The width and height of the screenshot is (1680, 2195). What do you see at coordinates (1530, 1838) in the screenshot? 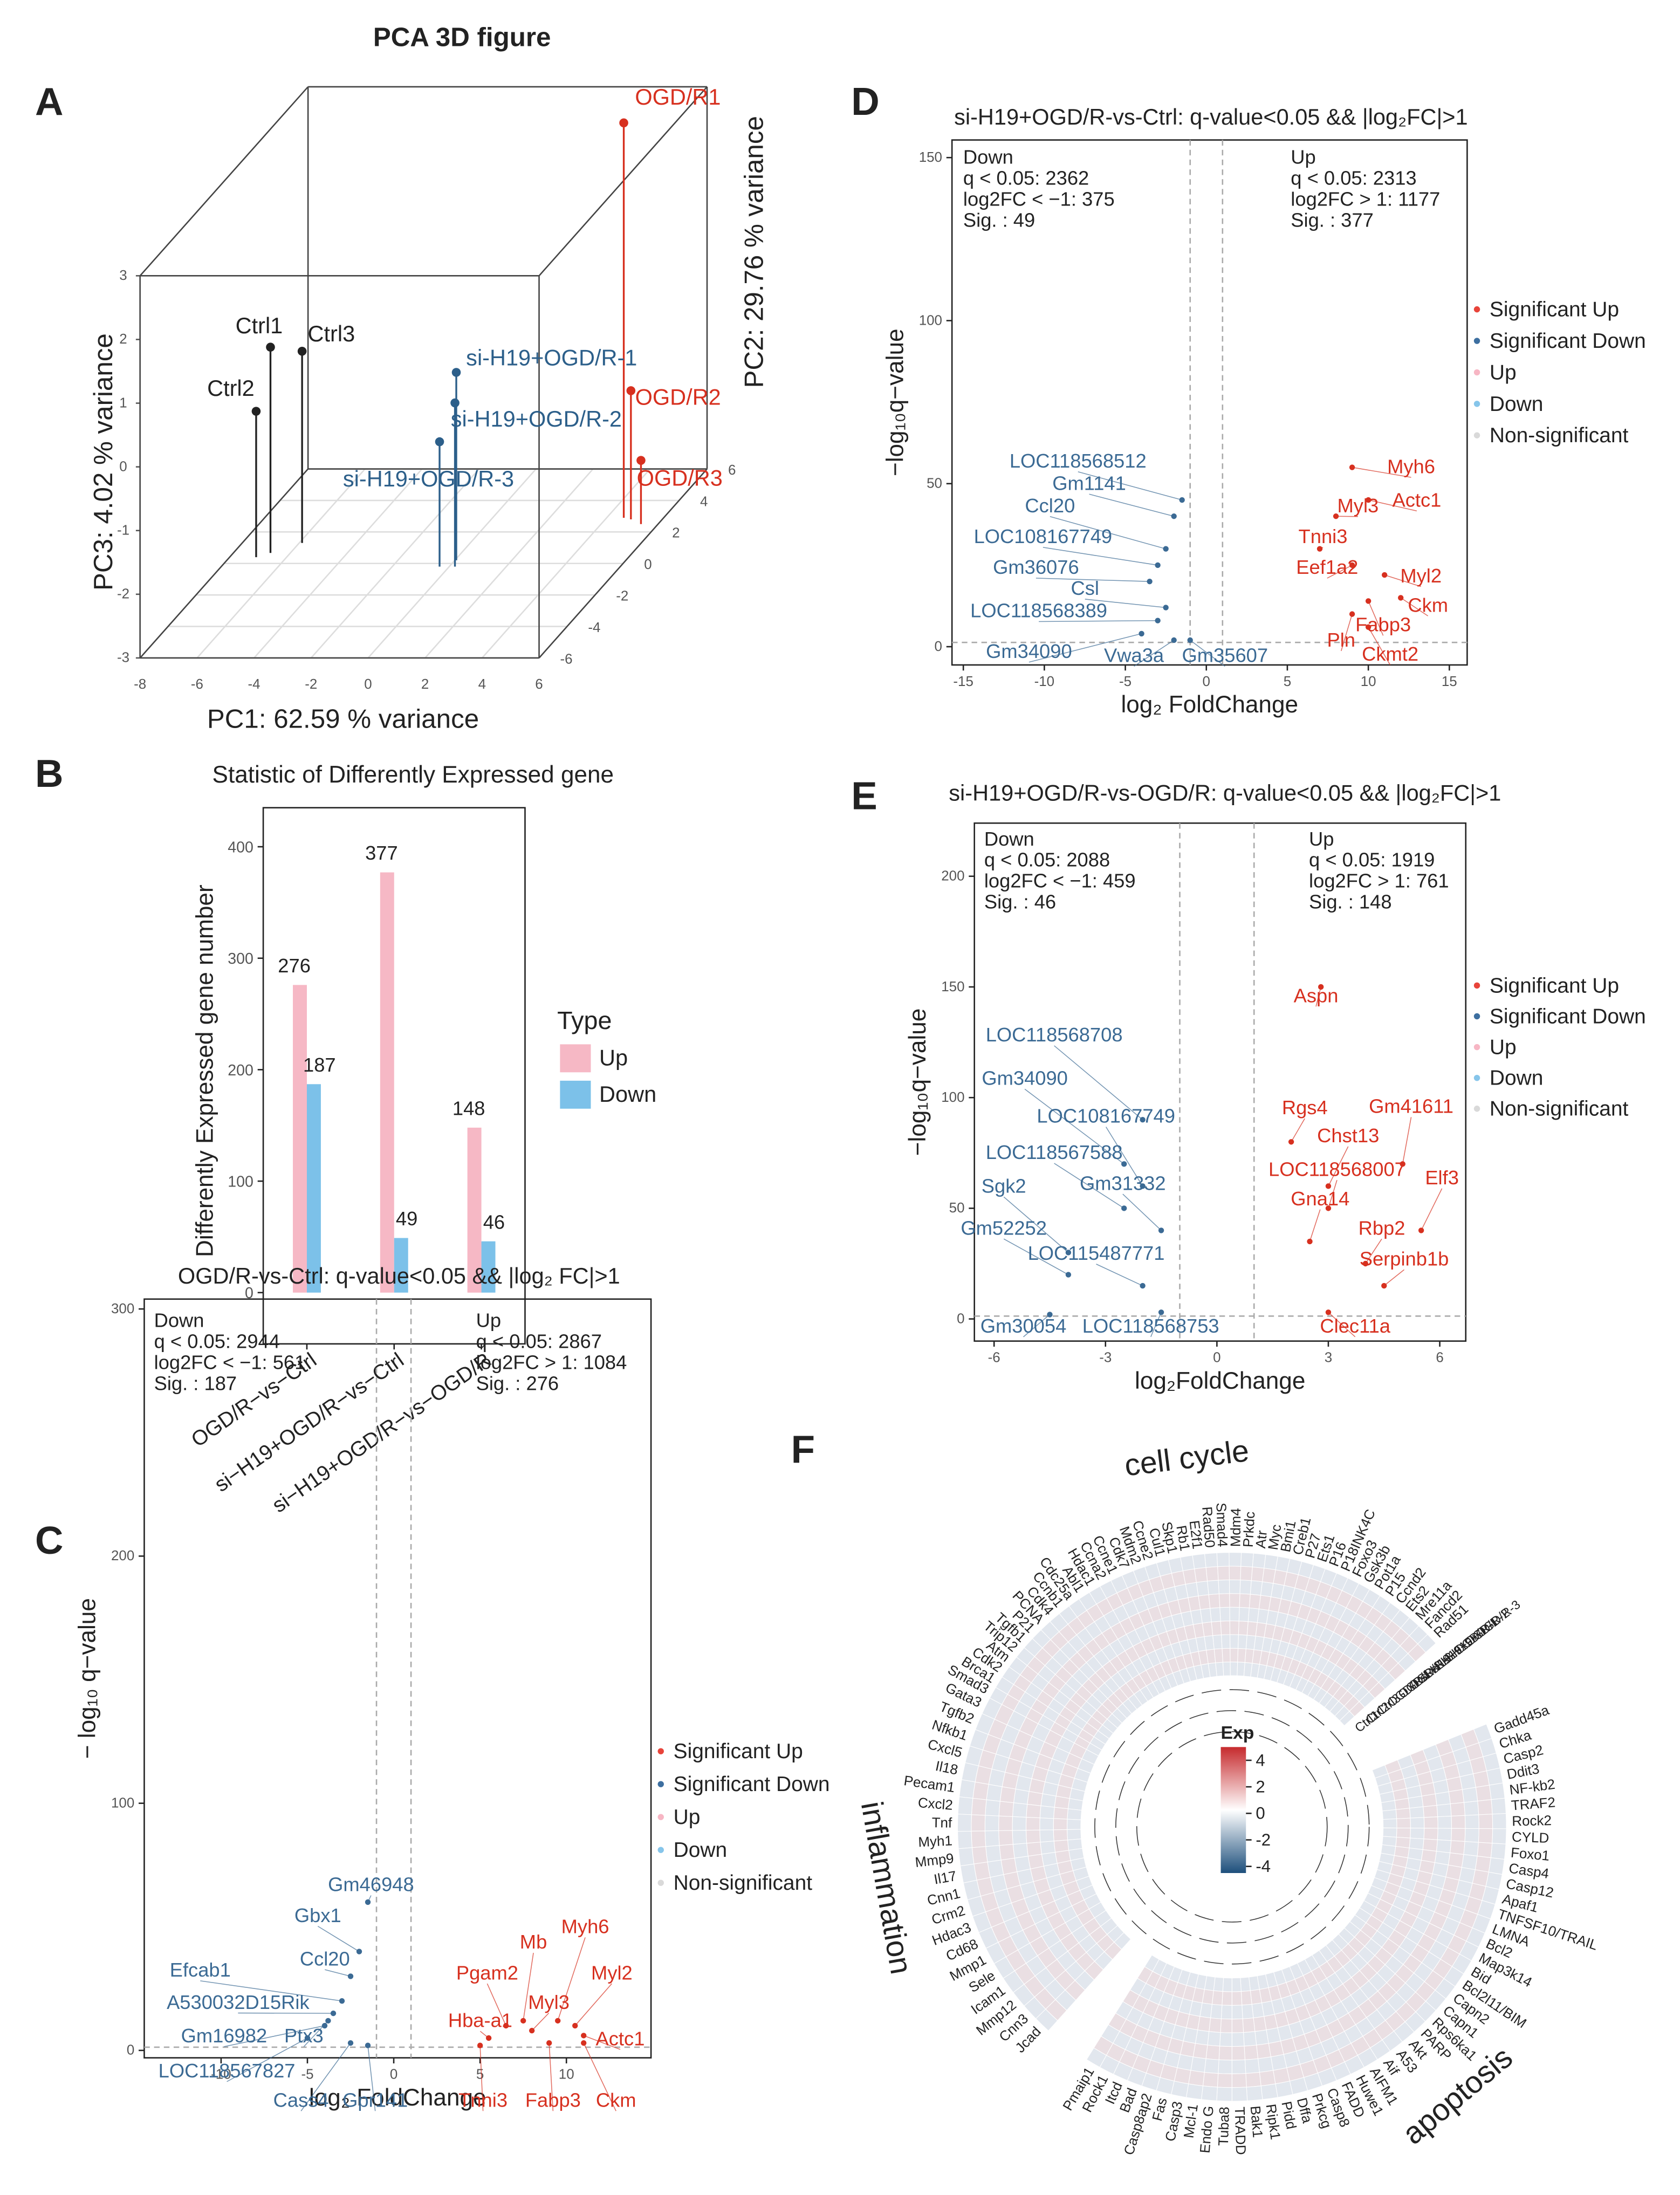
I see `gene-label: CYLD` at bounding box center [1530, 1838].